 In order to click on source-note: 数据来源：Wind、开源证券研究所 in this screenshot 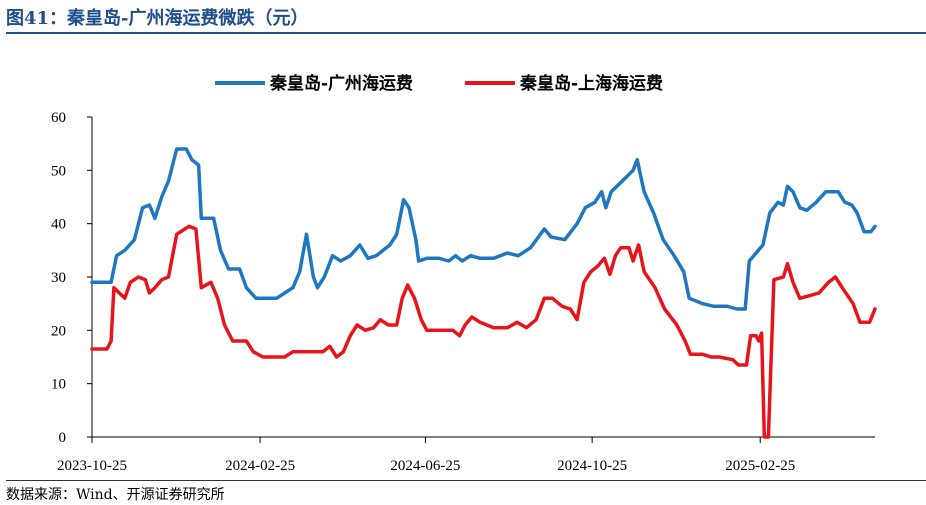, I will do `click(115, 495)`.